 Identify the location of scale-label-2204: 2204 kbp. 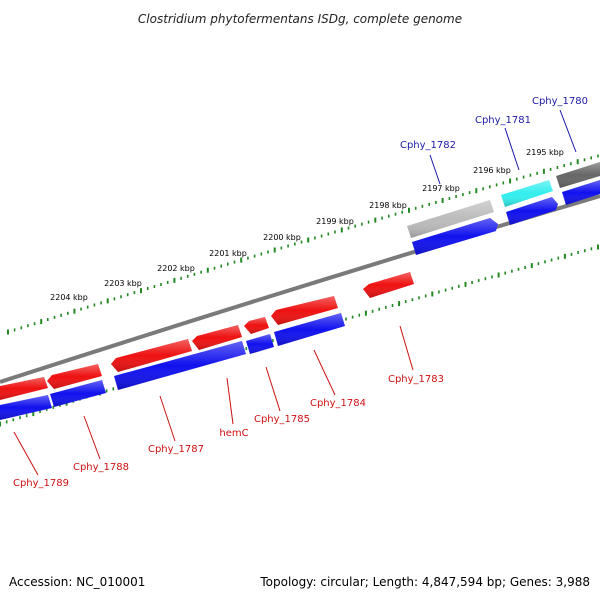
(69, 297).